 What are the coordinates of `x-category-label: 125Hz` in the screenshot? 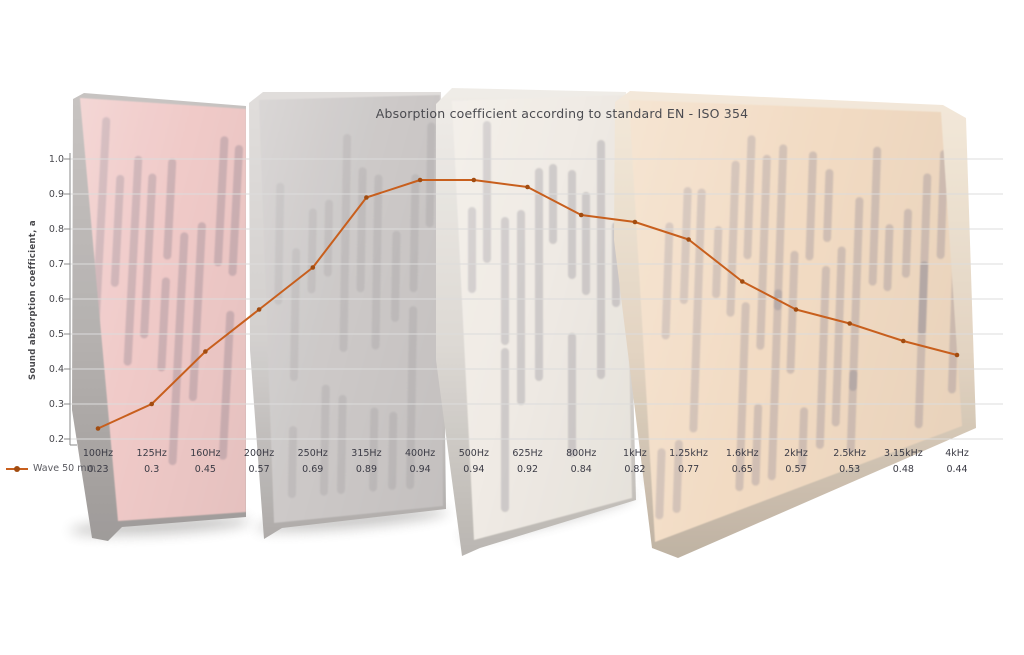 It's located at (151, 453).